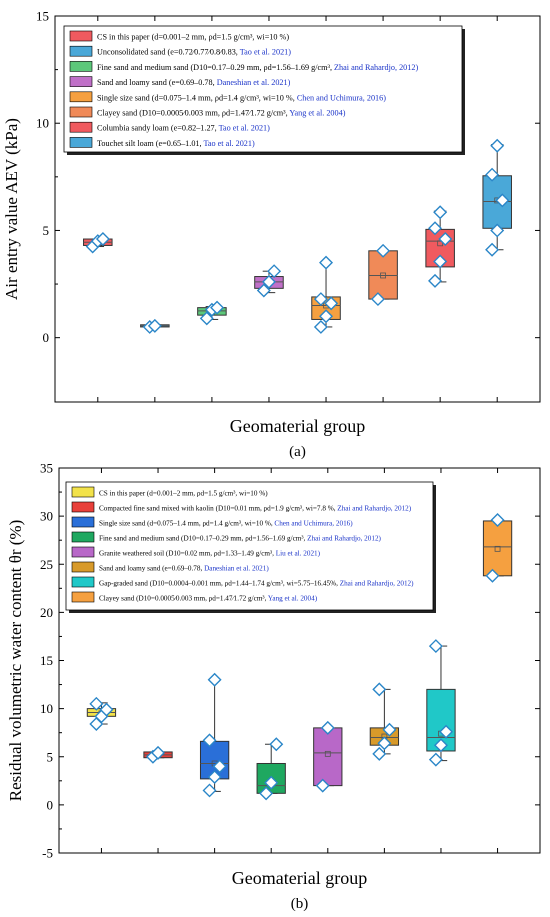 The height and width of the screenshot is (917, 550). Describe the element at coordinates (46, 612) in the screenshot. I see `y-tick-label: 20` at that location.